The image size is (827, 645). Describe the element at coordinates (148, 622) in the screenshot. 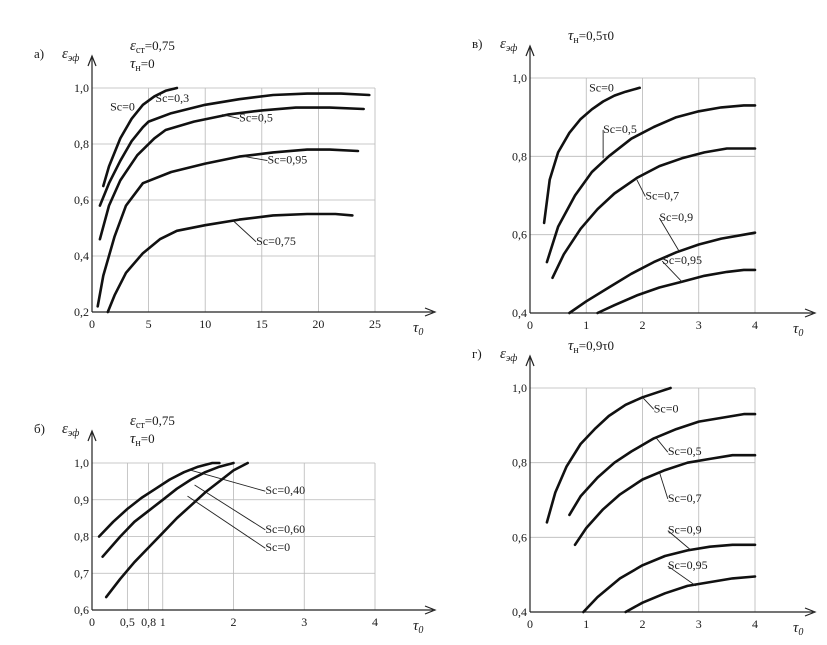

I see `x-tick-label: 0,8` at that location.